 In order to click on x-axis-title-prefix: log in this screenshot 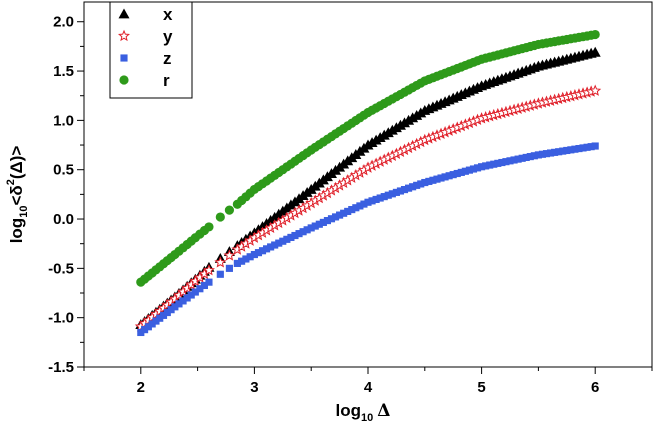, I will do `click(349, 410)`.